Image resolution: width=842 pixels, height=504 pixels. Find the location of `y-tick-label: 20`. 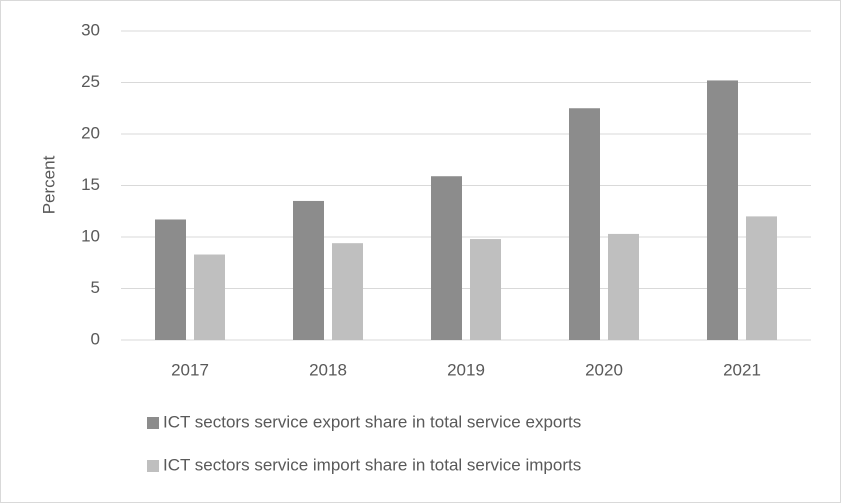

y-tick-label: 20 is located at coordinates (90, 132).